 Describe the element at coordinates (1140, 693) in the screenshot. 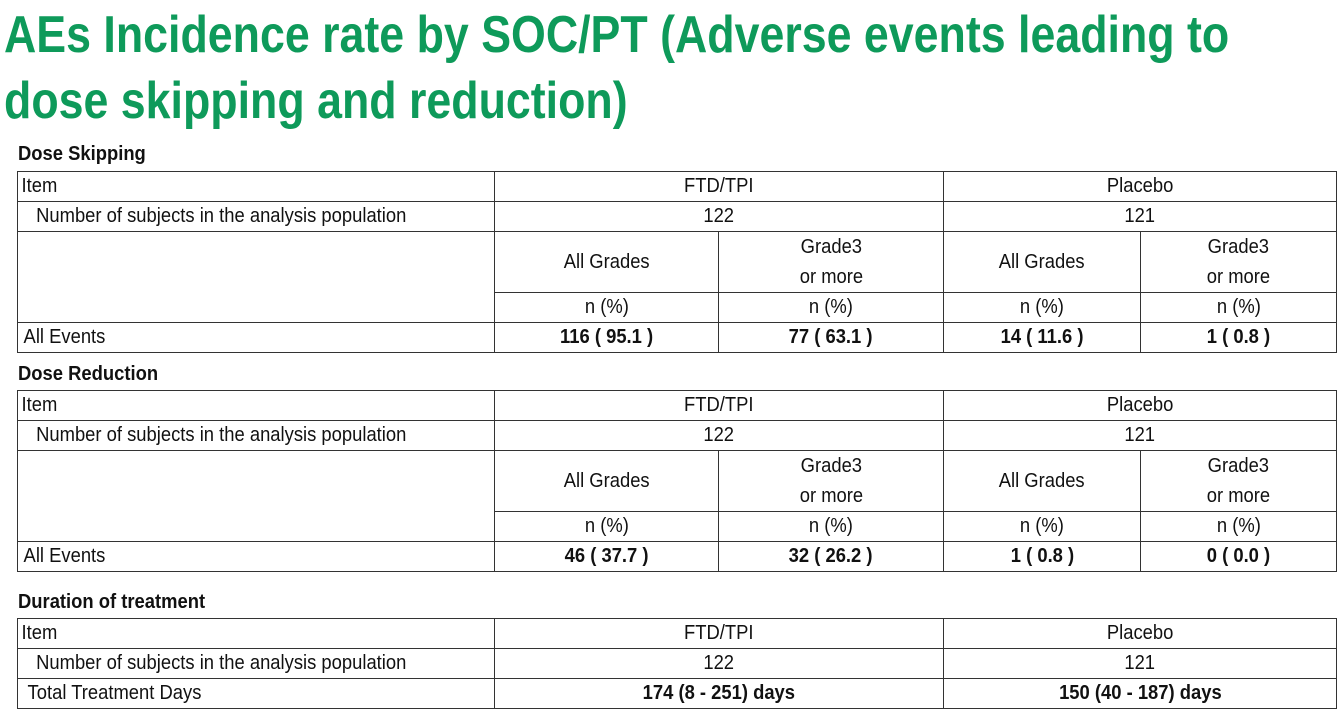

I see `treatment-days-placebo: 150 (40 - 187) days` at that location.